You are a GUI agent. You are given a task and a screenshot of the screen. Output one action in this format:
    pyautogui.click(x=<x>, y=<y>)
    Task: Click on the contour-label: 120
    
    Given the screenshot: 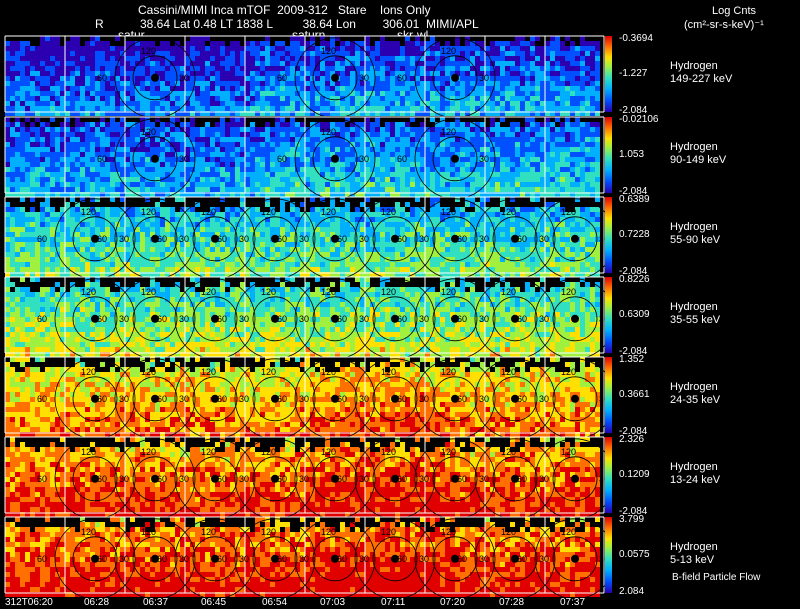 What is the action you would take?
    pyautogui.click(x=328, y=51)
    